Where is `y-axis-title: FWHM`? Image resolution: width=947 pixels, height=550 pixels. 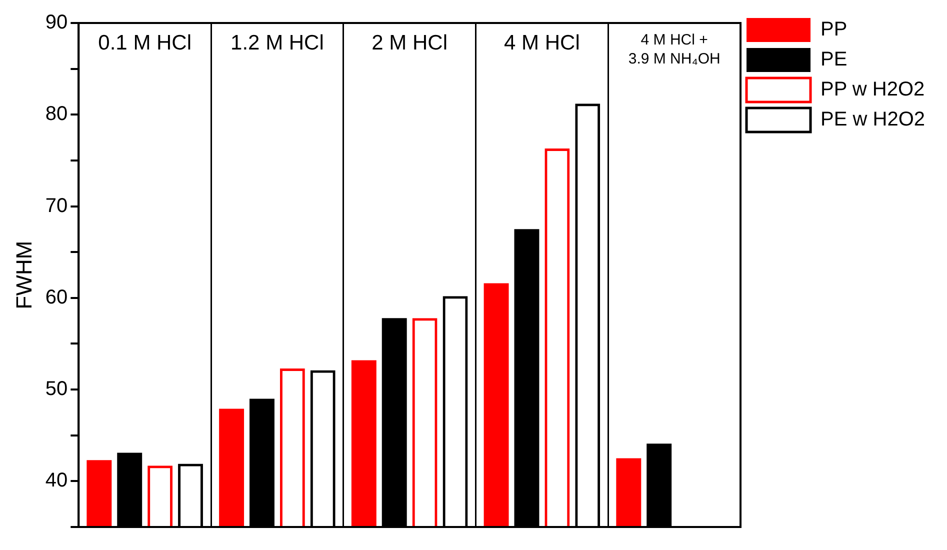
y-axis-title: FWHM is located at coordinates (23, 275).